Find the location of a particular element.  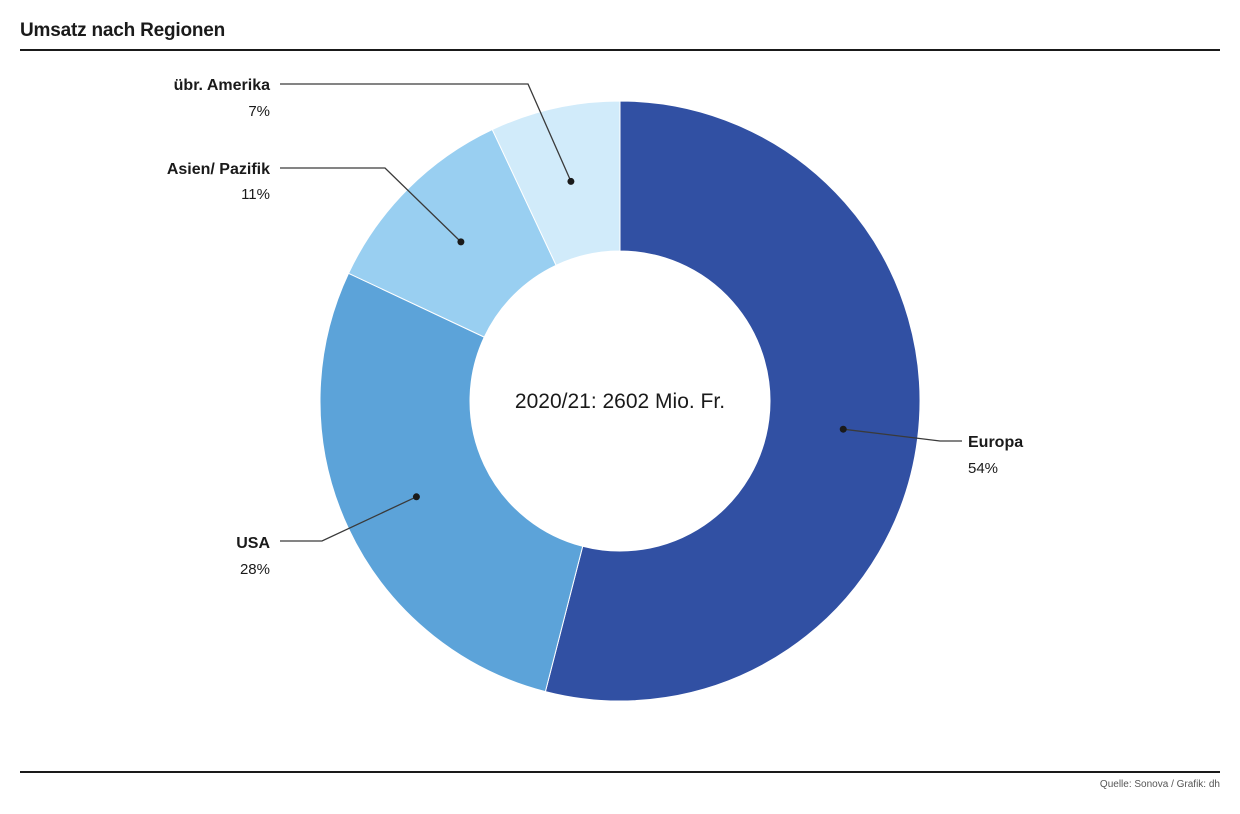

source-note: Quelle: Sonova / Grafik: dh is located at coordinates (1159, 784).